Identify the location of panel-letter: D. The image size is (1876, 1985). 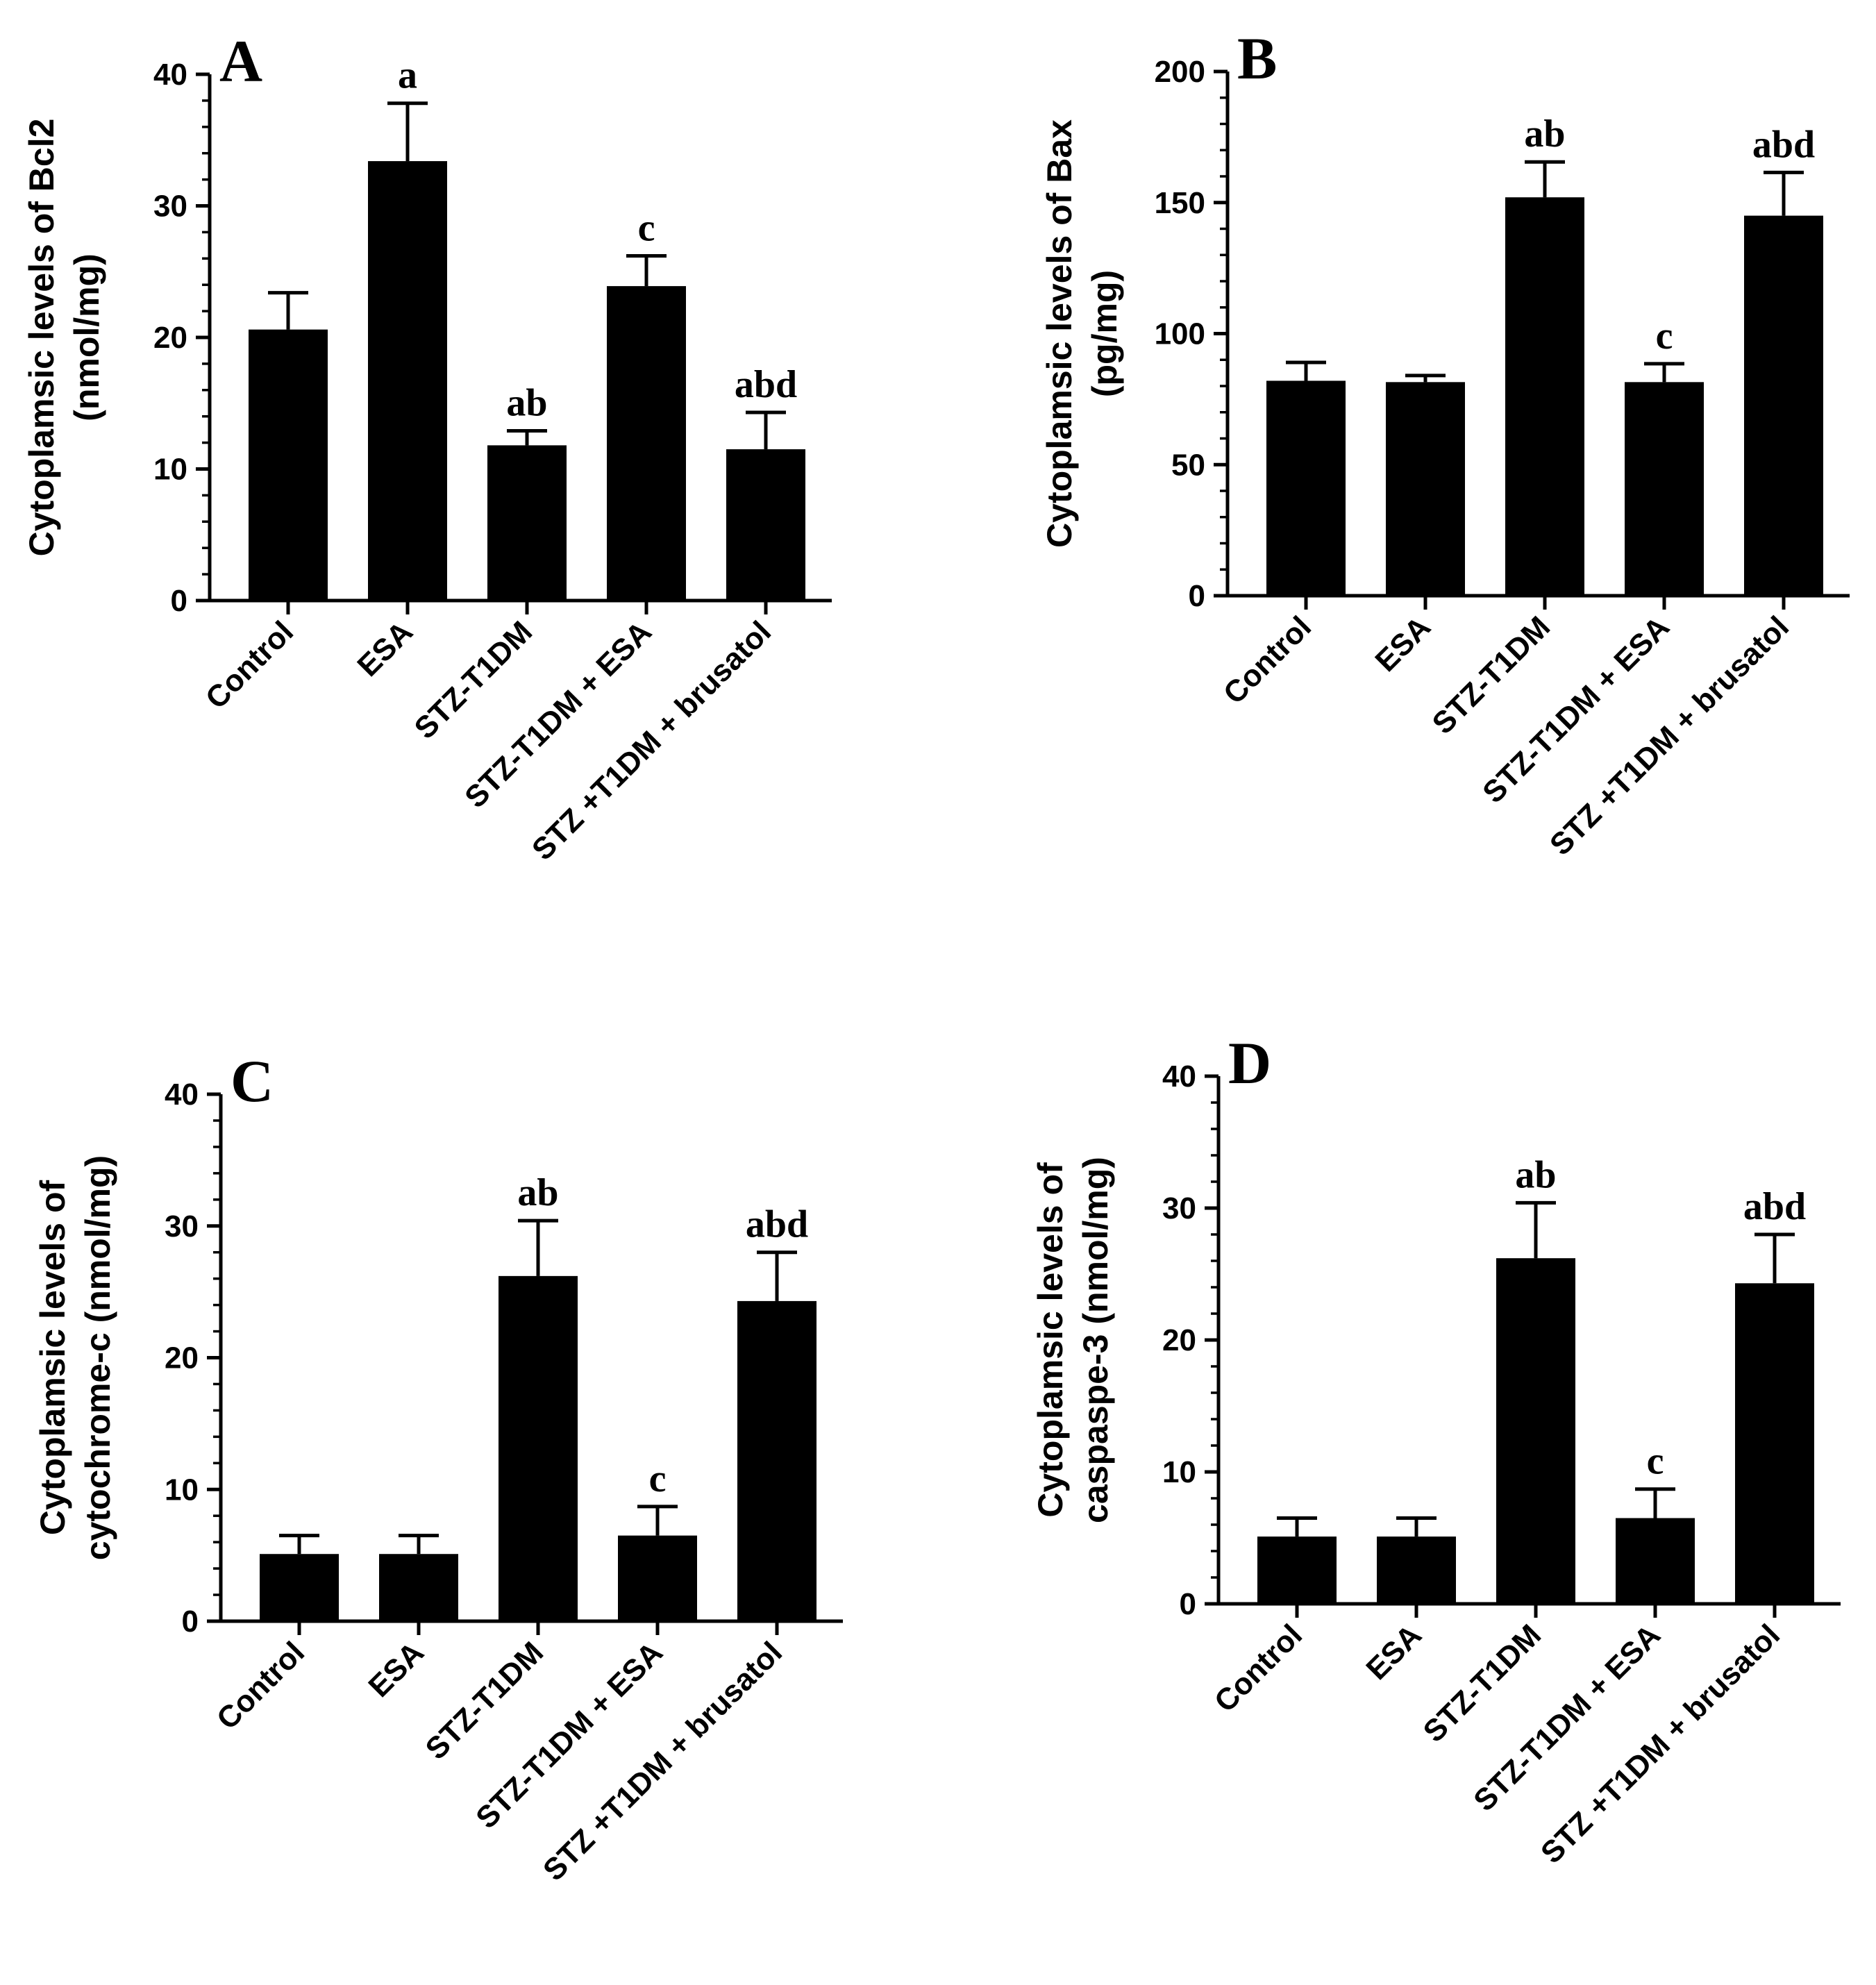
(1249, 1063).